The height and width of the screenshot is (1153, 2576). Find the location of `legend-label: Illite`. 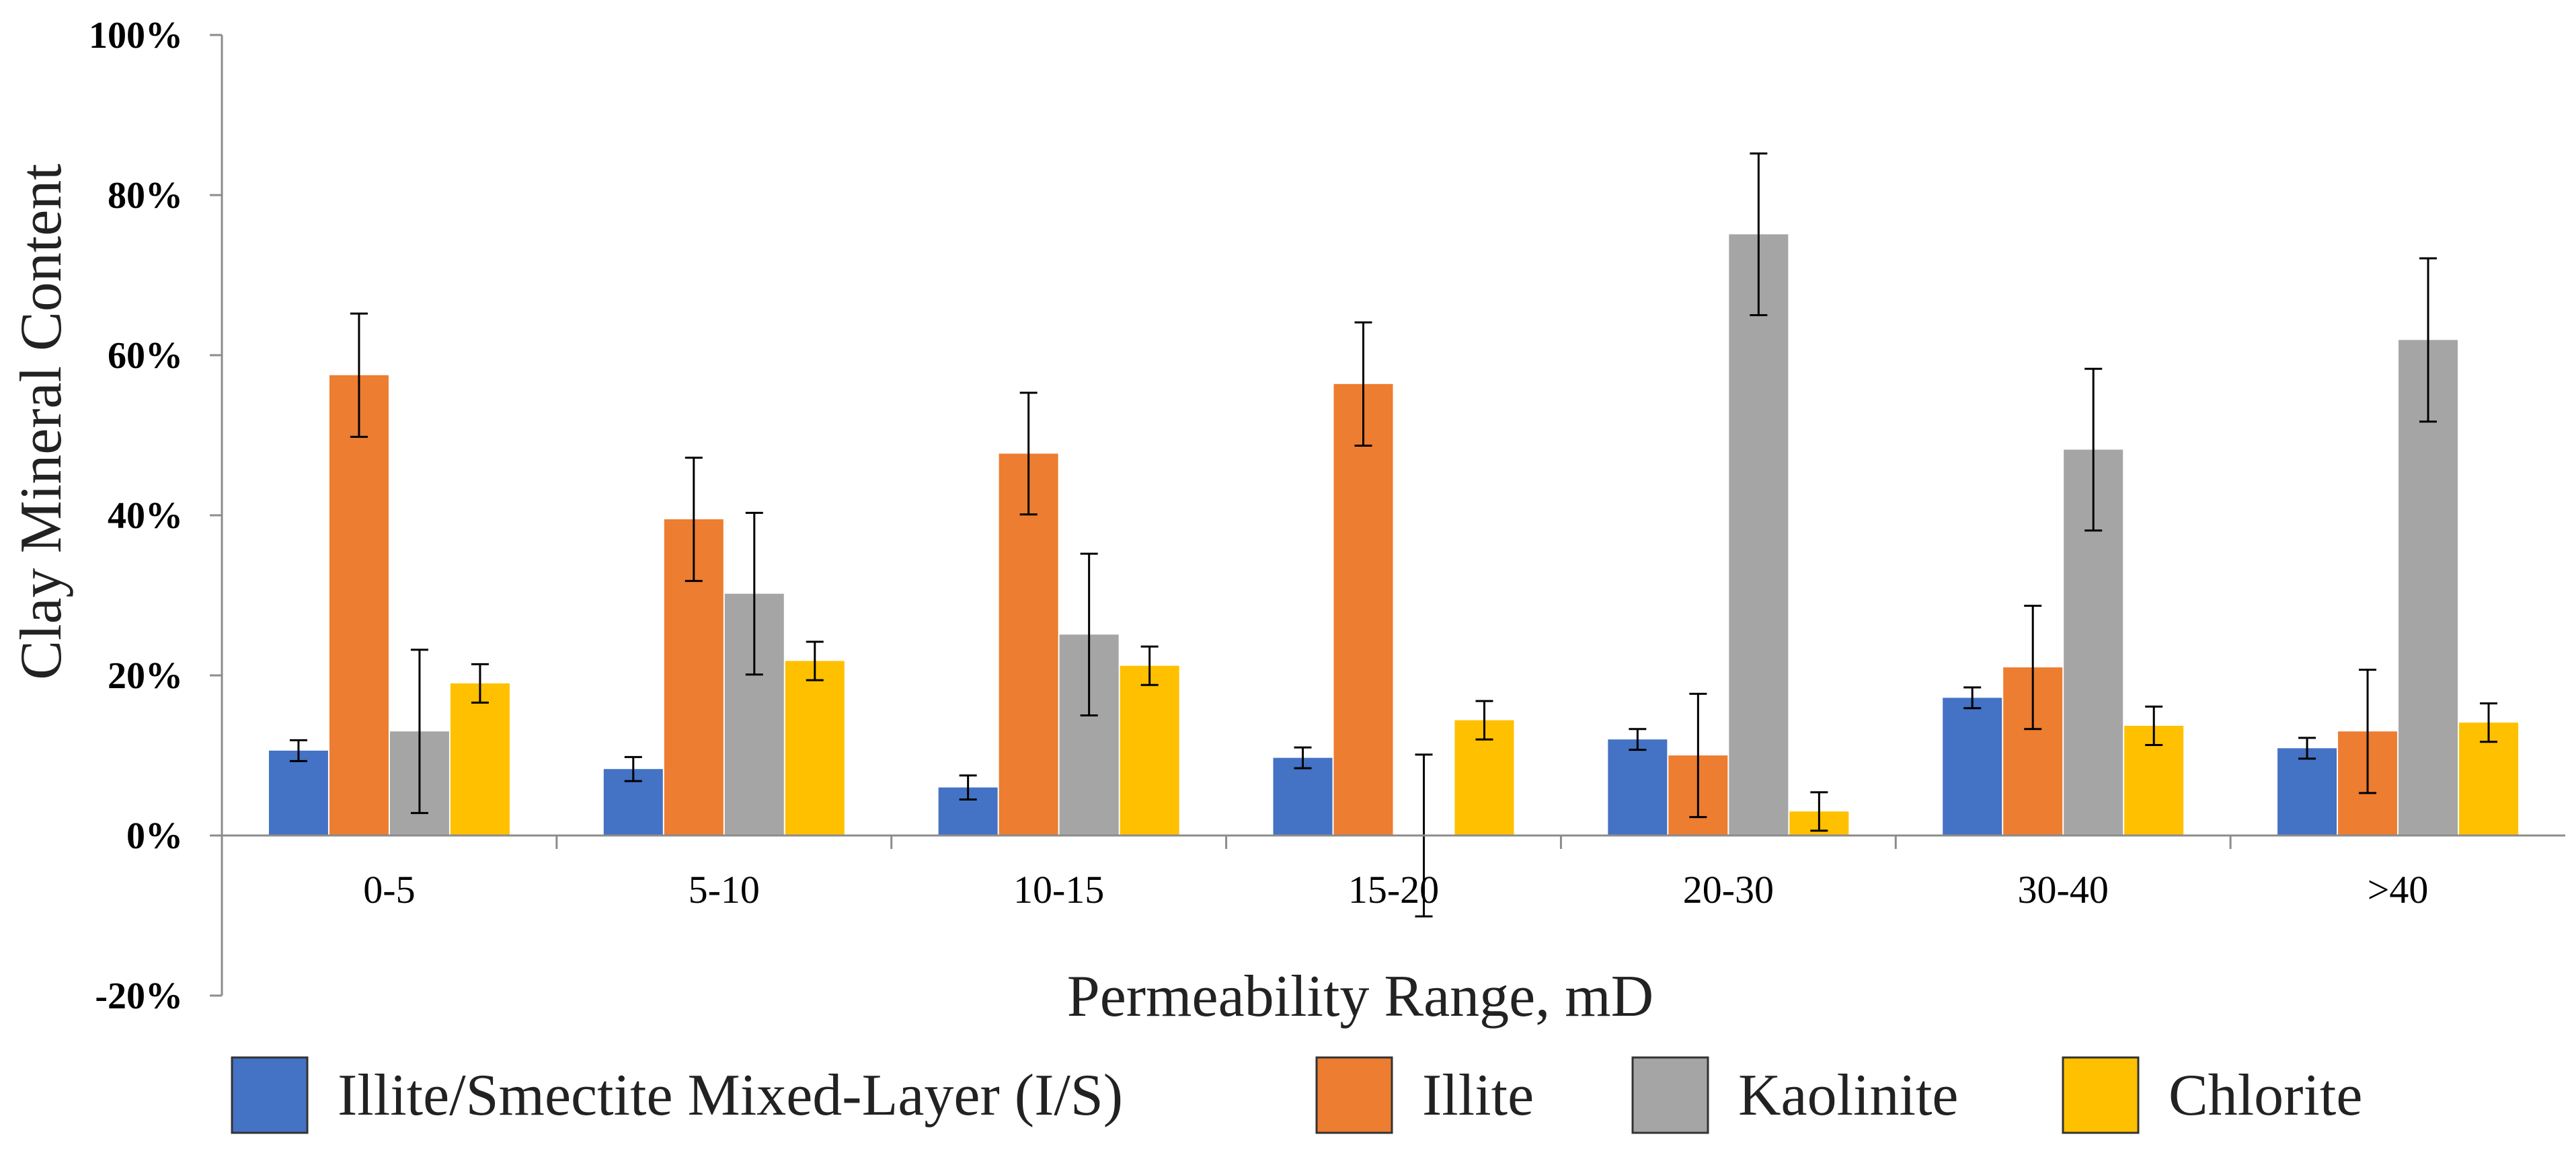

legend-label: Illite is located at coordinates (1478, 1095).